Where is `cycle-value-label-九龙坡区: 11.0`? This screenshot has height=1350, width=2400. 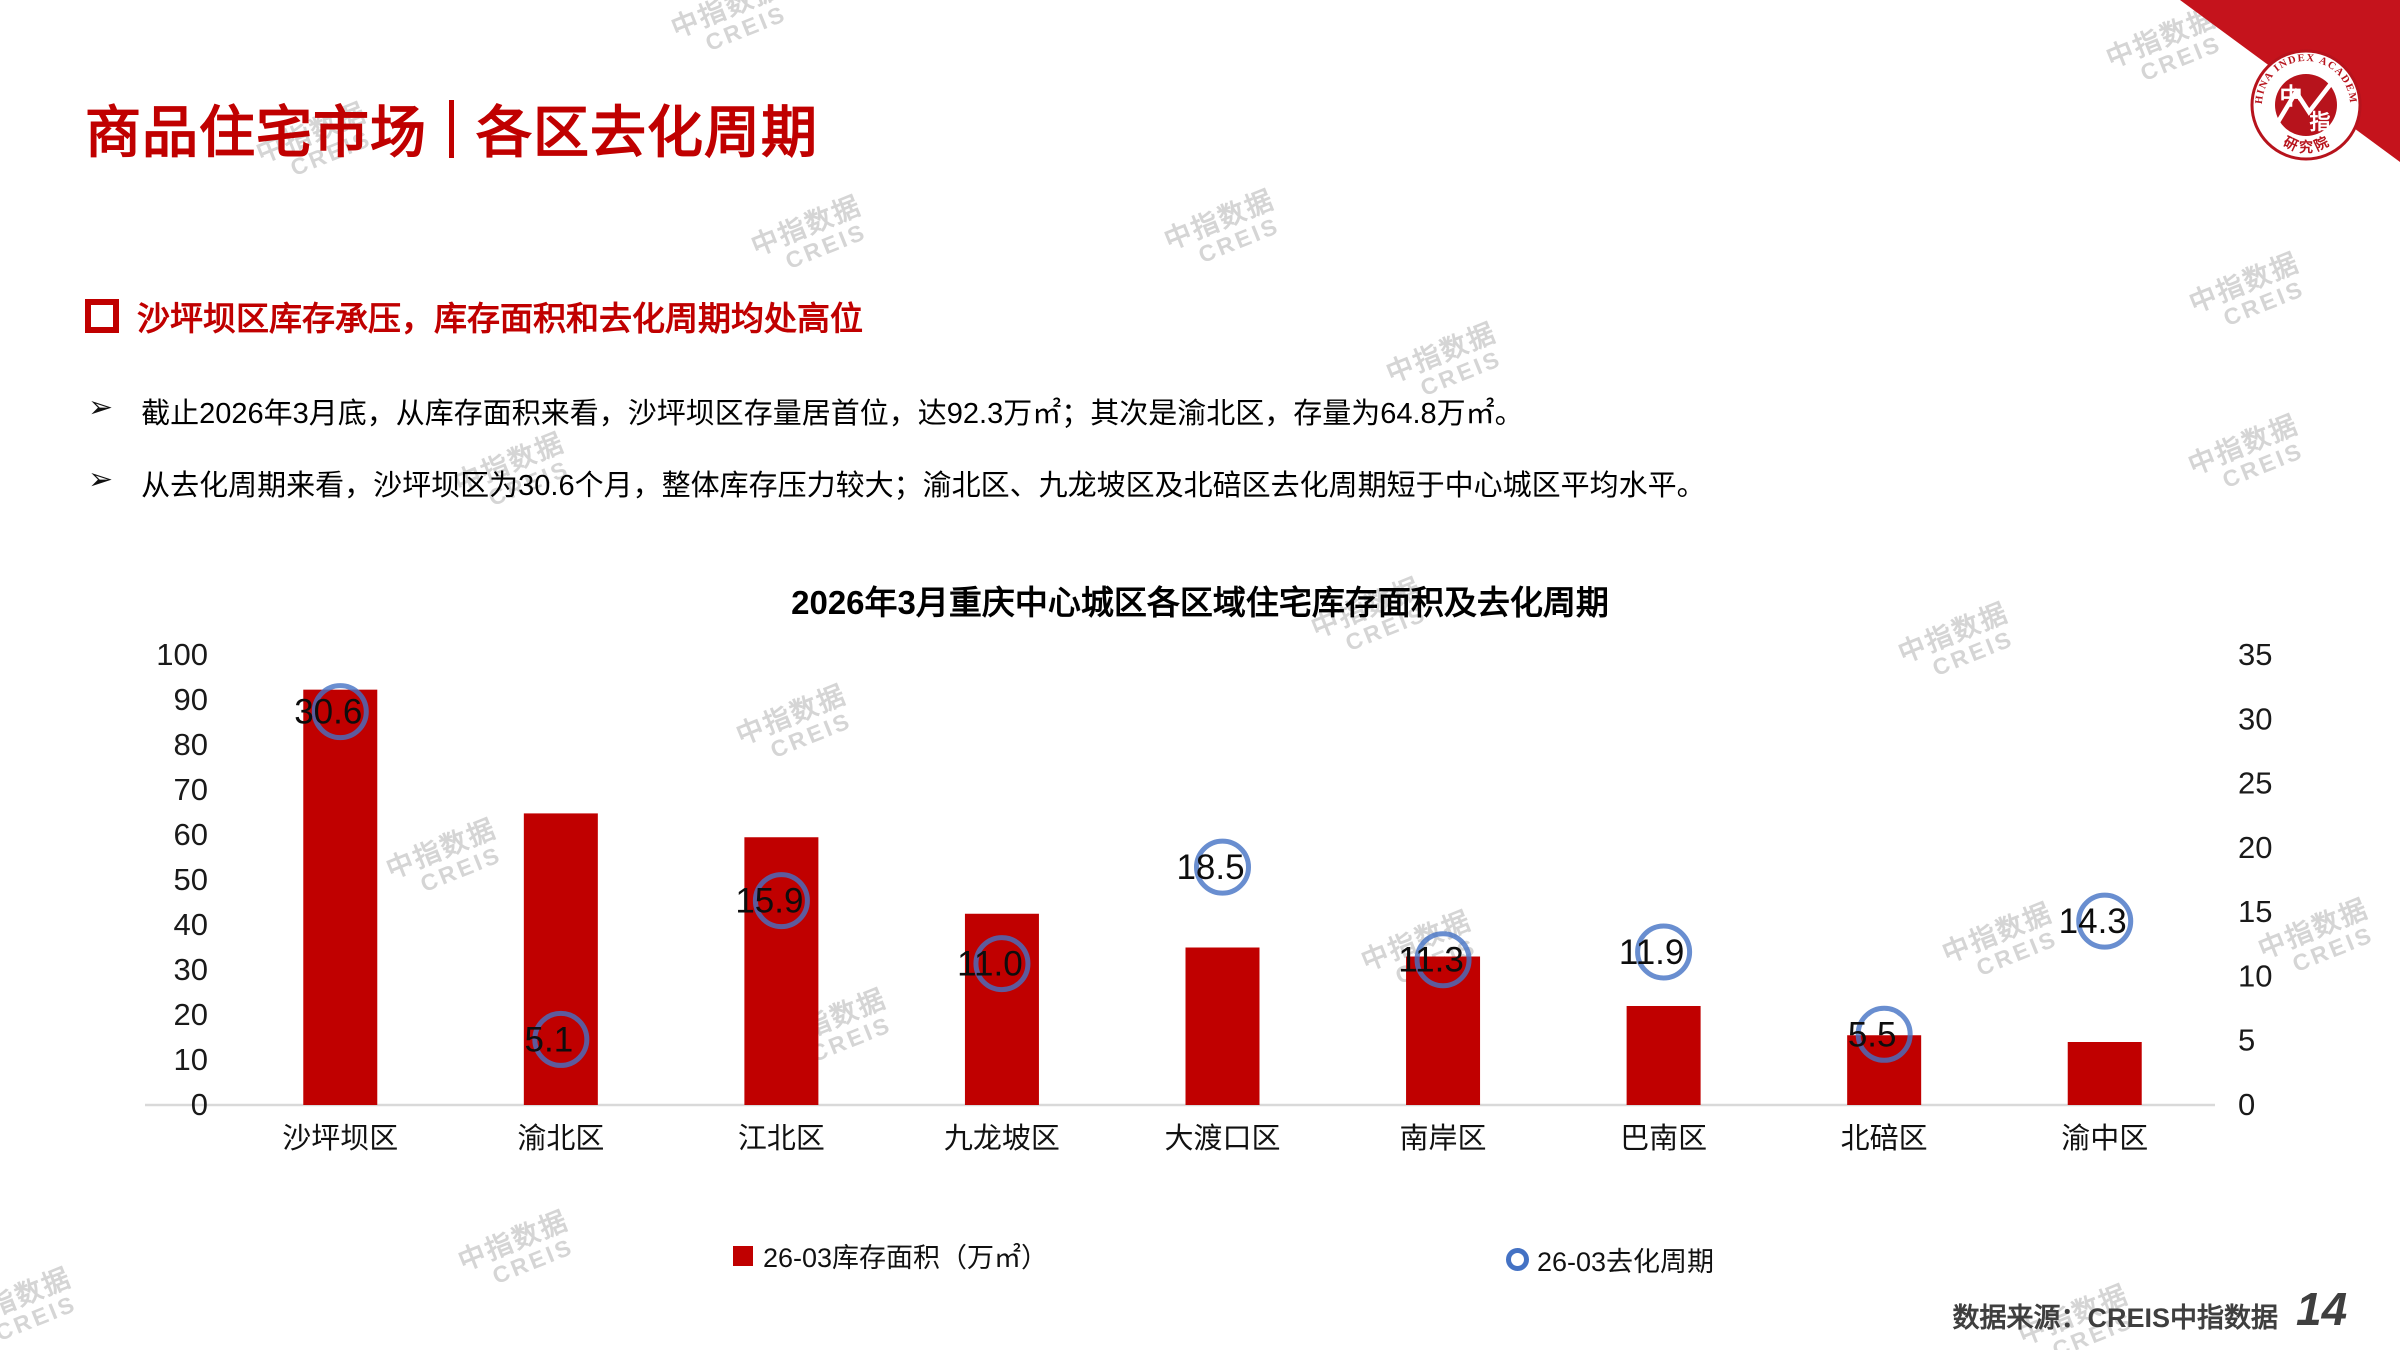
cycle-value-label-九龙坡区: 11.0 is located at coordinates (990, 964).